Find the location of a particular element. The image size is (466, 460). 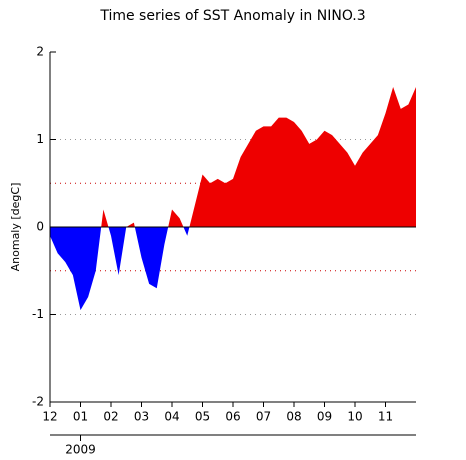

x-tick-label: 08 is located at coordinates (293, 417).